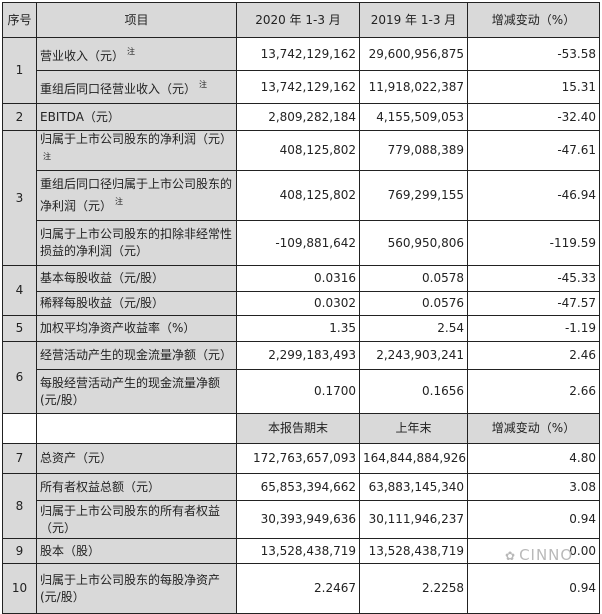 The width and height of the screenshot is (602, 614). I want to click on value-col1: 30,393,949,636, so click(298, 519).